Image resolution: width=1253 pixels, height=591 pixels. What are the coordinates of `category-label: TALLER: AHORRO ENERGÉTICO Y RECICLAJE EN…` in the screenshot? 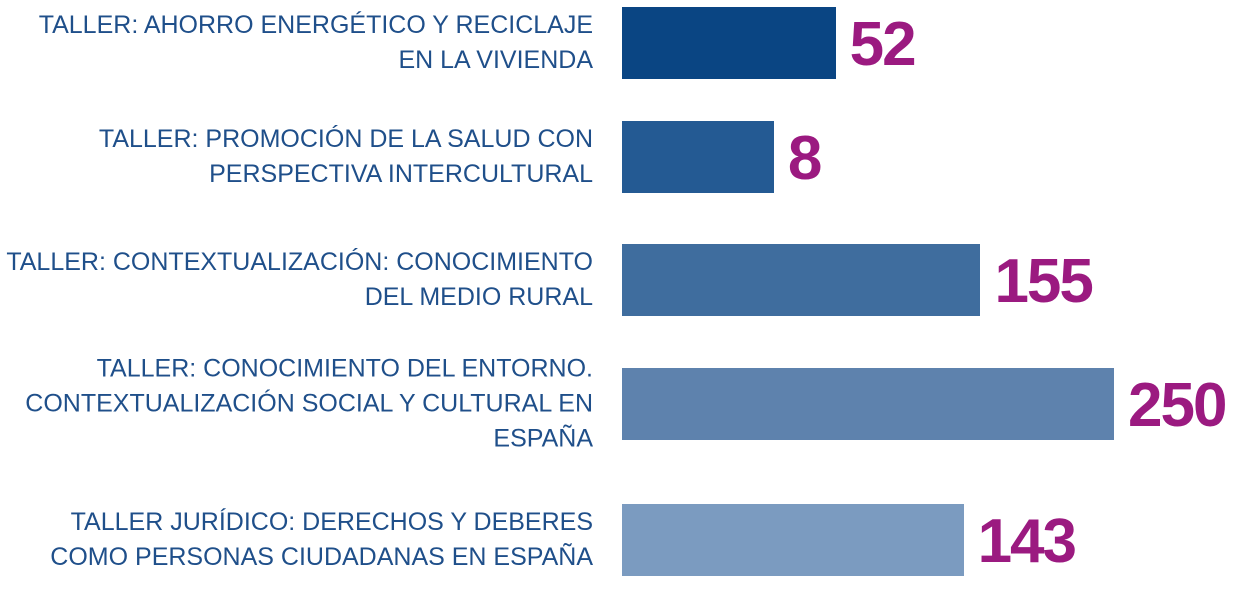 It's located at (315, 42).